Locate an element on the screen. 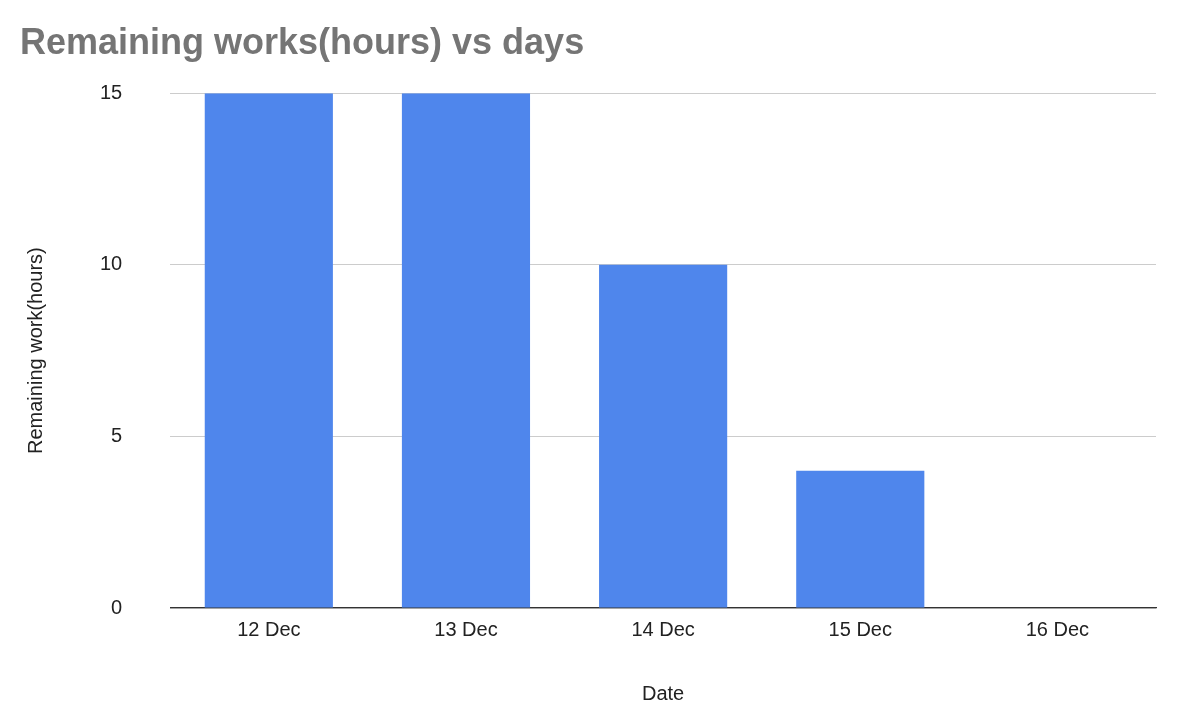  y-tick-label: 5 is located at coordinates (117, 434).